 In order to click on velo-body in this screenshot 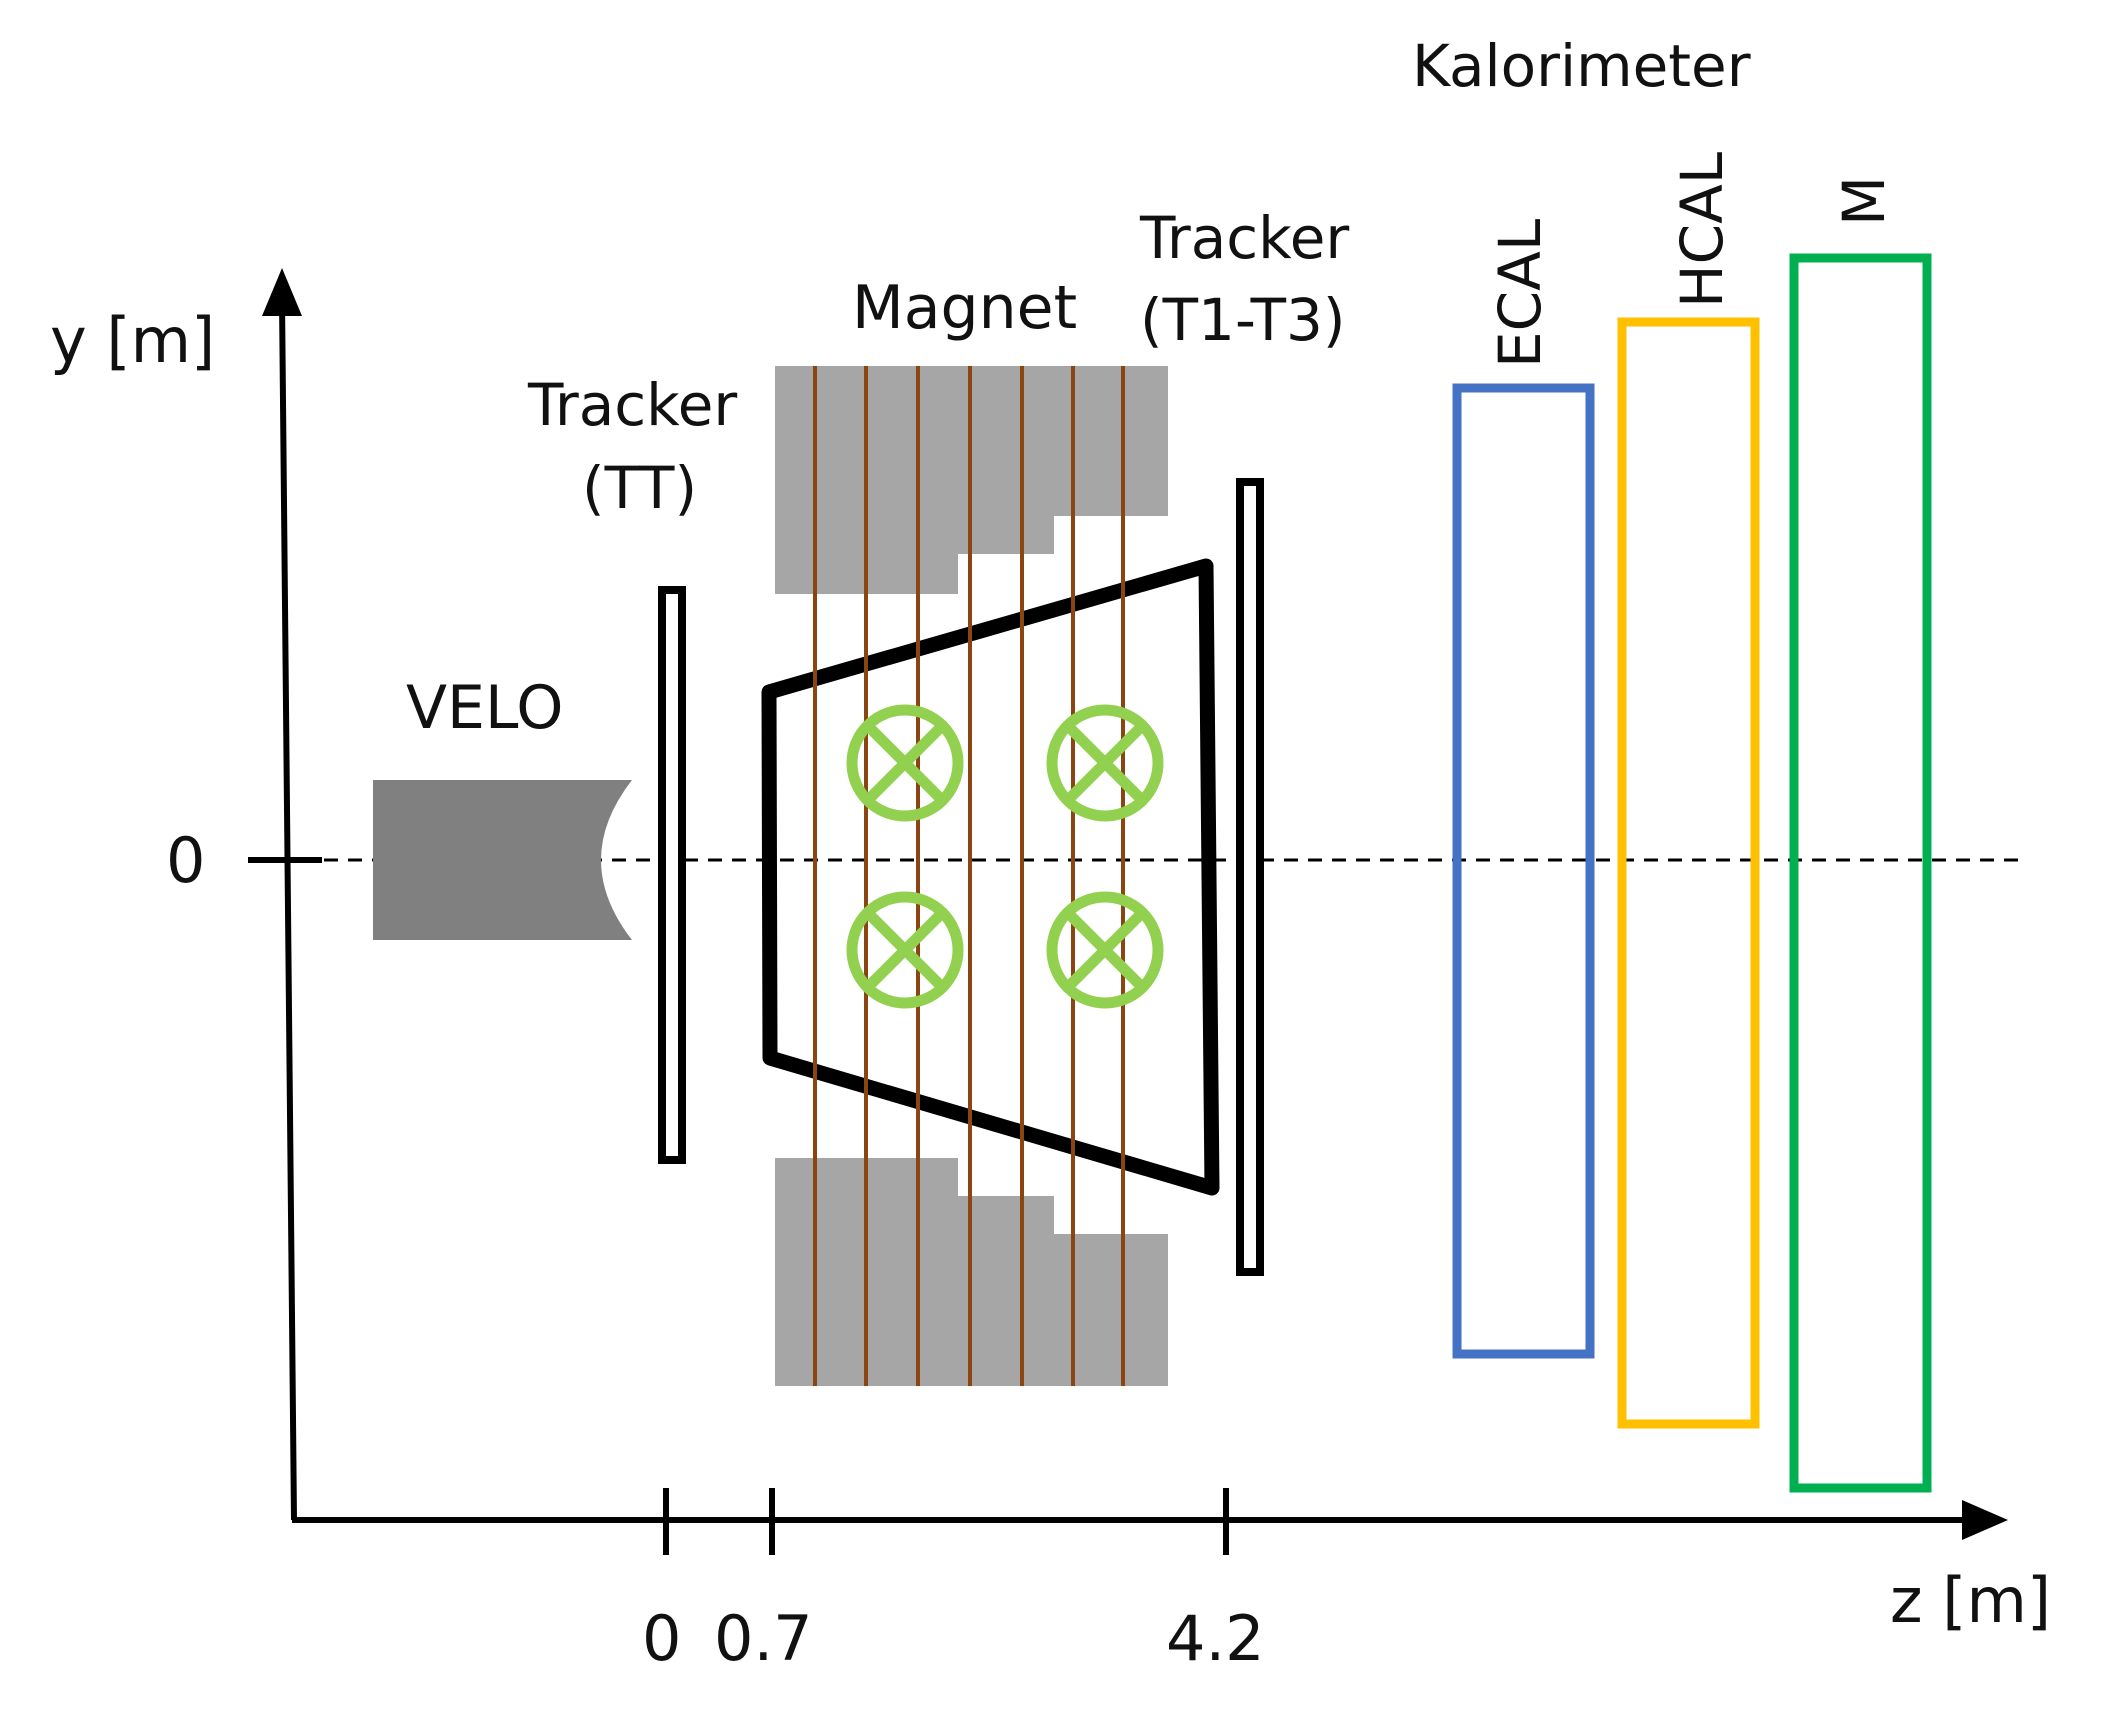, I will do `click(502, 860)`.